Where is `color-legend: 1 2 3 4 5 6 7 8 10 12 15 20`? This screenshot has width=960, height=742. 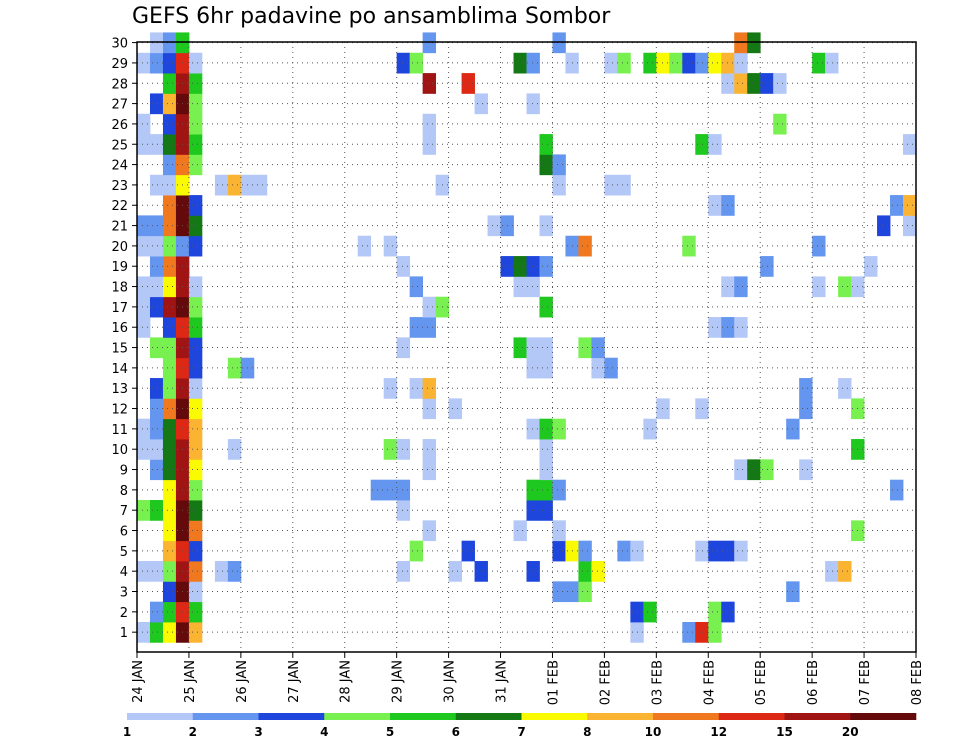
color-legend: 1 2 3 4 5 6 7 8 10 12 15 20 is located at coordinates (520, 726).